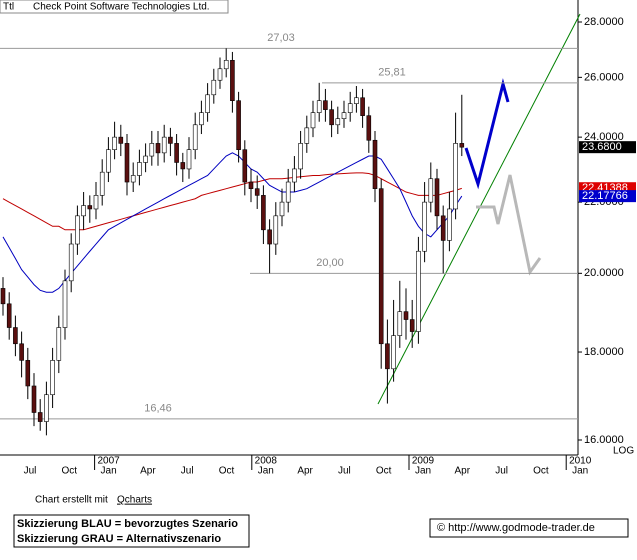  What do you see at coordinates (71, 500) in the screenshot?
I see `credit: Chart erstellt mit` at bounding box center [71, 500].